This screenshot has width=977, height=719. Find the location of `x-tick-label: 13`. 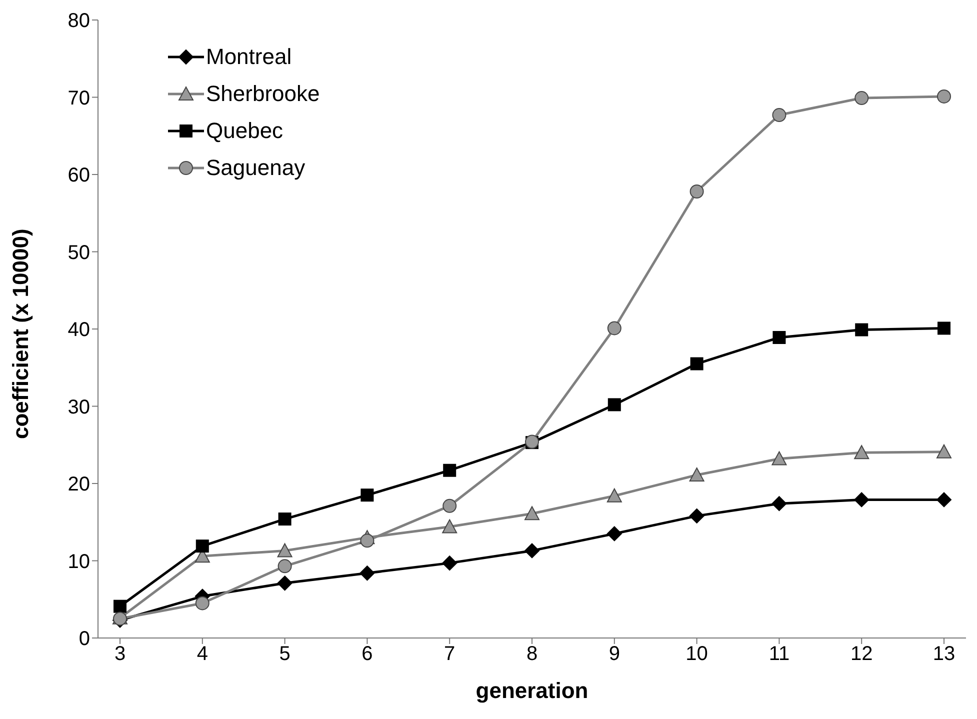

x-tick-label: 13 is located at coordinates (944, 654).